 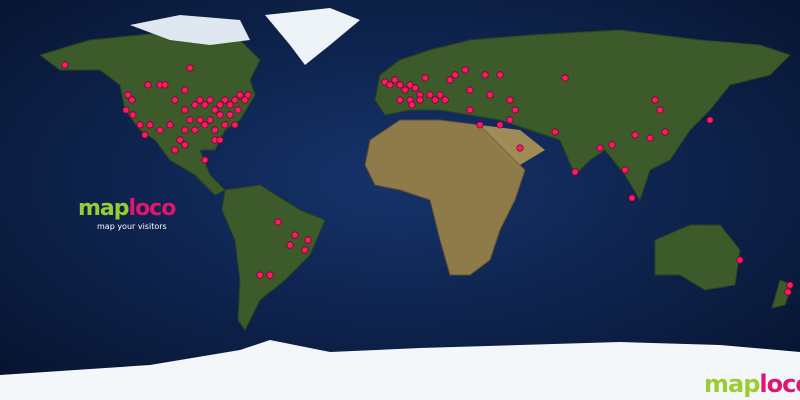 I want to click on arabia, so click(x=512, y=145).